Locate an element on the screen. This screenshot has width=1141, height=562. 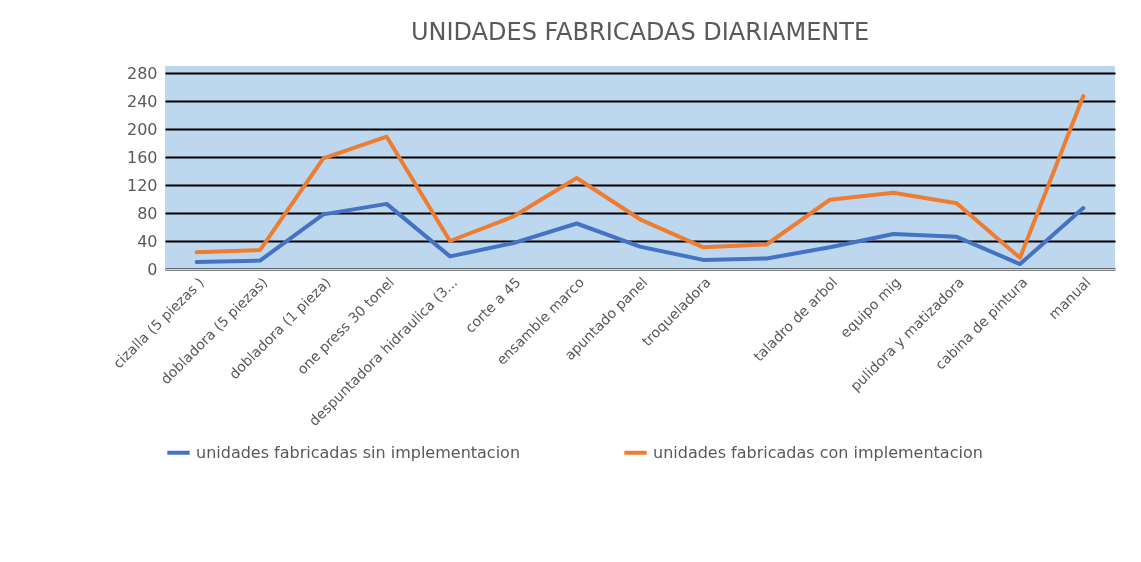
y-tick-label: 280 is located at coordinates (142, 73).